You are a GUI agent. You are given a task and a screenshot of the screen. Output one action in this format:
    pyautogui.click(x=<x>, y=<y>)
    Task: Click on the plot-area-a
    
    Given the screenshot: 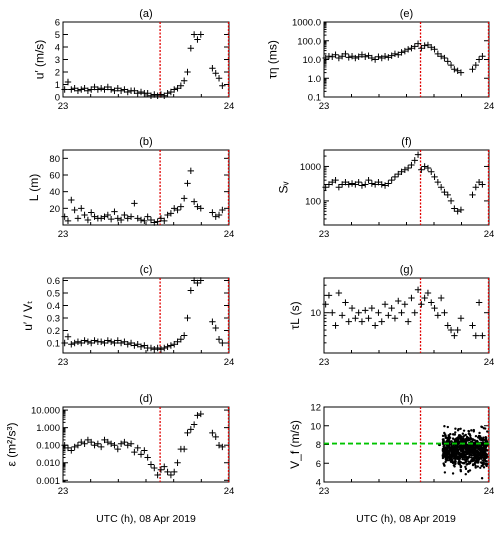 What is the action you would take?
    pyautogui.click(x=146, y=59)
    